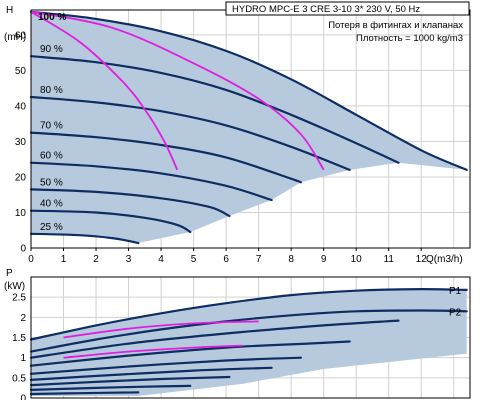 This screenshot has height=400, width=500. Describe the element at coordinates (389, 259) in the screenshot. I see `flow-tick-label: 11` at that location.